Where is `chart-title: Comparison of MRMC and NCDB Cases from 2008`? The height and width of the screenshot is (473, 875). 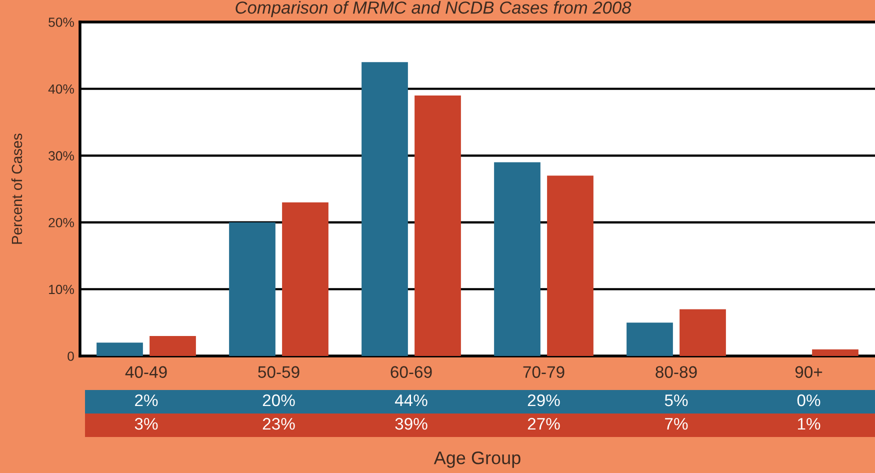
chart-title: Comparison of MRMC and NCDB Cases from 2008 is located at coordinates (434, 9).